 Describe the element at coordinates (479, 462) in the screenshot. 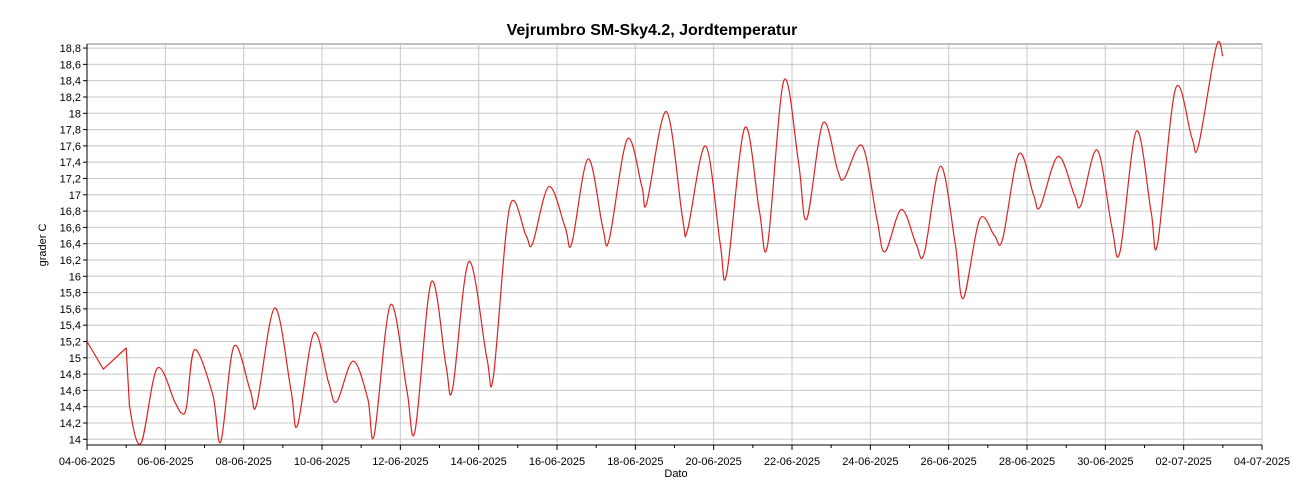

I see `x-tick-label: 14-06-2025` at that location.